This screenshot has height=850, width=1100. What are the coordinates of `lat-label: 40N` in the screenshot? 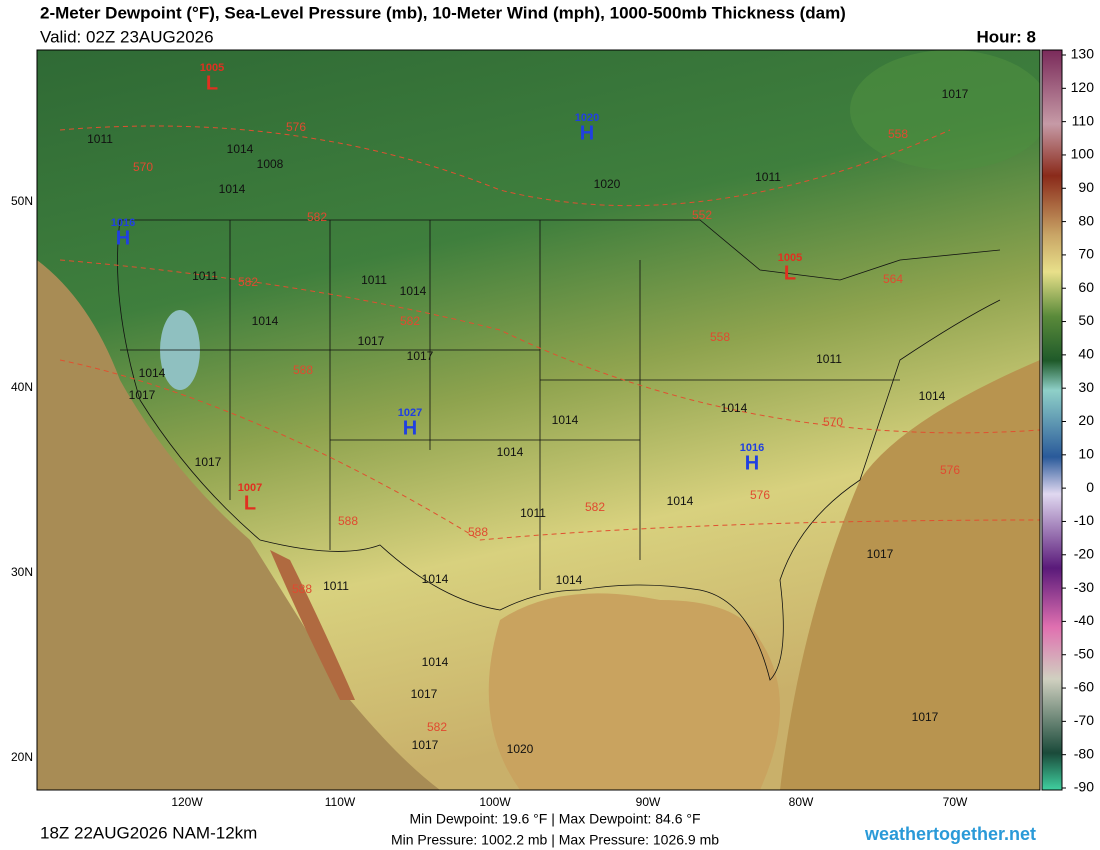 It's located at (22, 387).